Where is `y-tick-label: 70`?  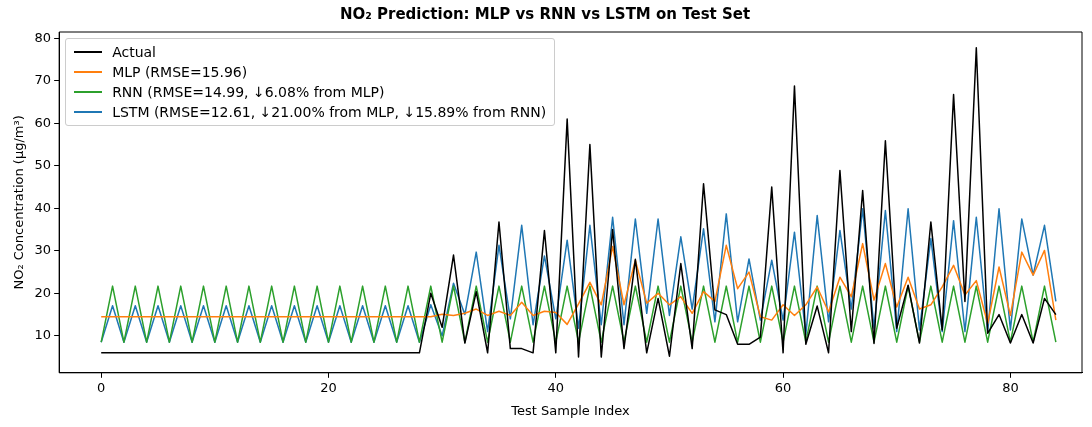 y-tick-label: 70 is located at coordinates (43, 80).